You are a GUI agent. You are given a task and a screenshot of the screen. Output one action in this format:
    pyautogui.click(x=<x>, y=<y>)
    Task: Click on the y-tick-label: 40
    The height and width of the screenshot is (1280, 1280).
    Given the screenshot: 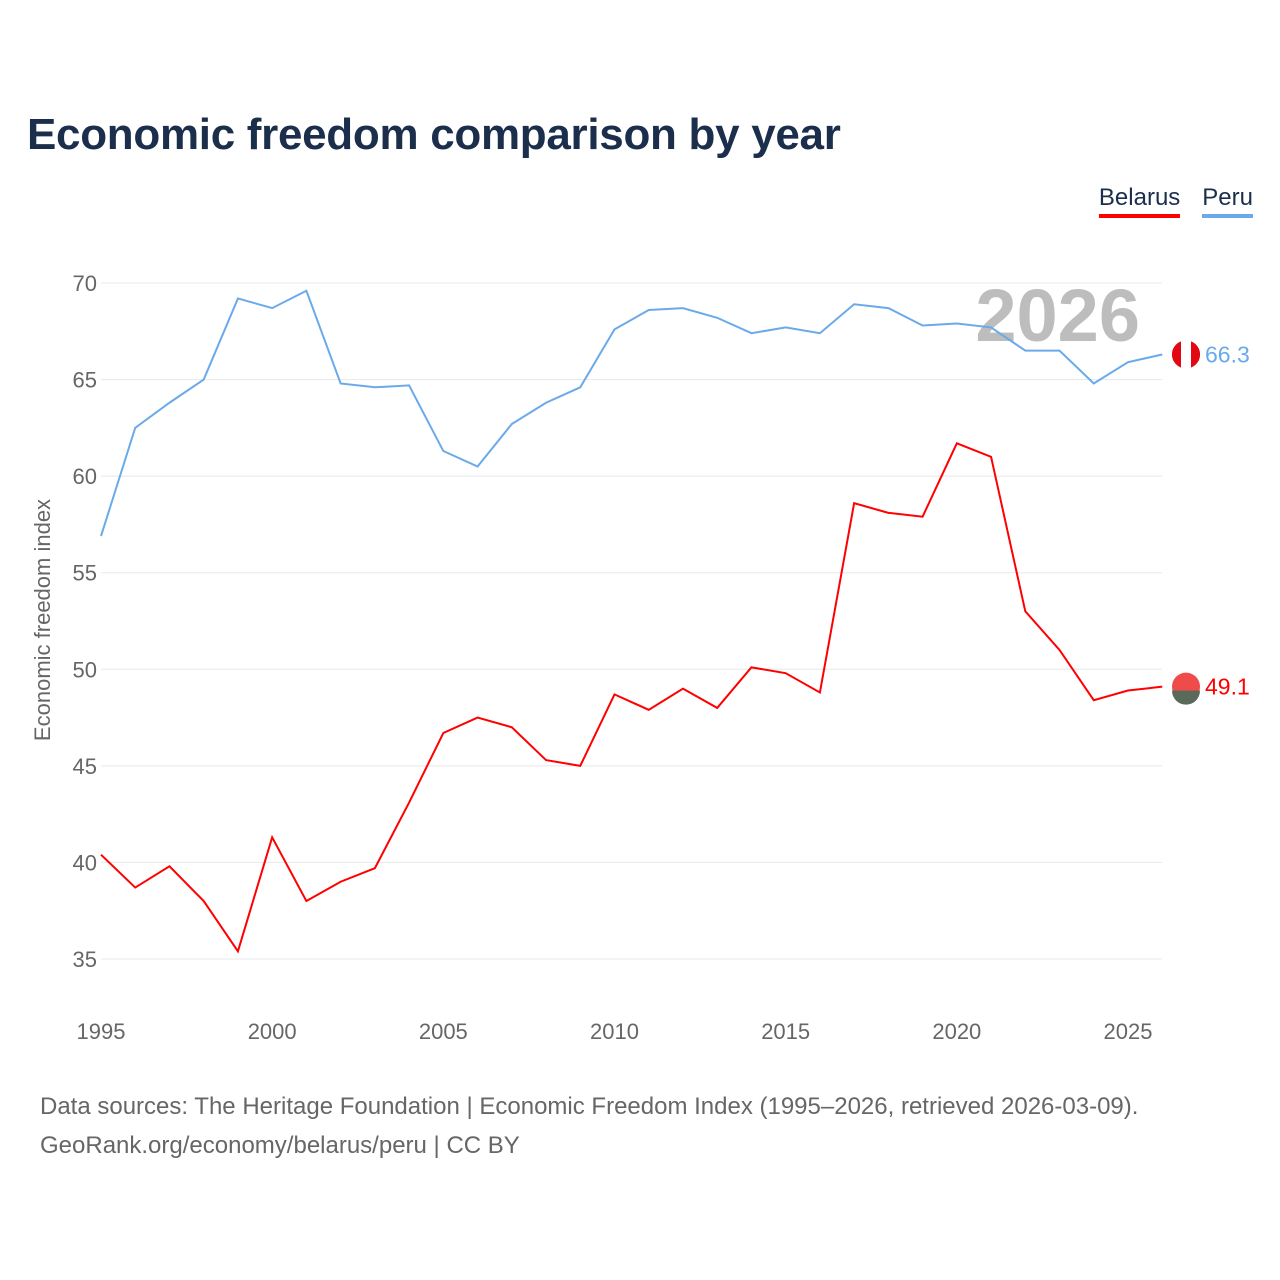 What is the action you would take?
    pyautogui.click(x=85, y=862)
    